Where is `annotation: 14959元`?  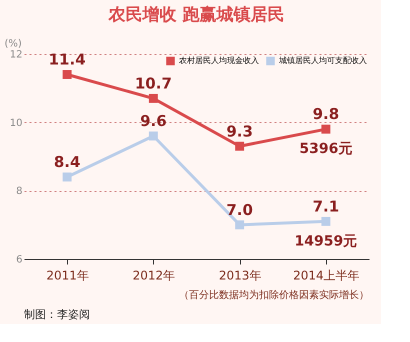 annotation: 14959元 is located at coordinates (326, 241).